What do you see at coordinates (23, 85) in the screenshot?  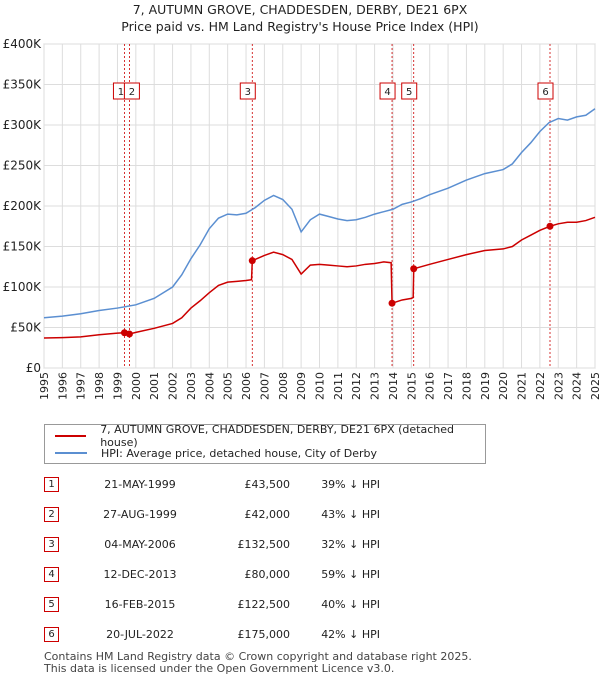 I see `y-tick-label: £350K` at bounding box center [23, 85].